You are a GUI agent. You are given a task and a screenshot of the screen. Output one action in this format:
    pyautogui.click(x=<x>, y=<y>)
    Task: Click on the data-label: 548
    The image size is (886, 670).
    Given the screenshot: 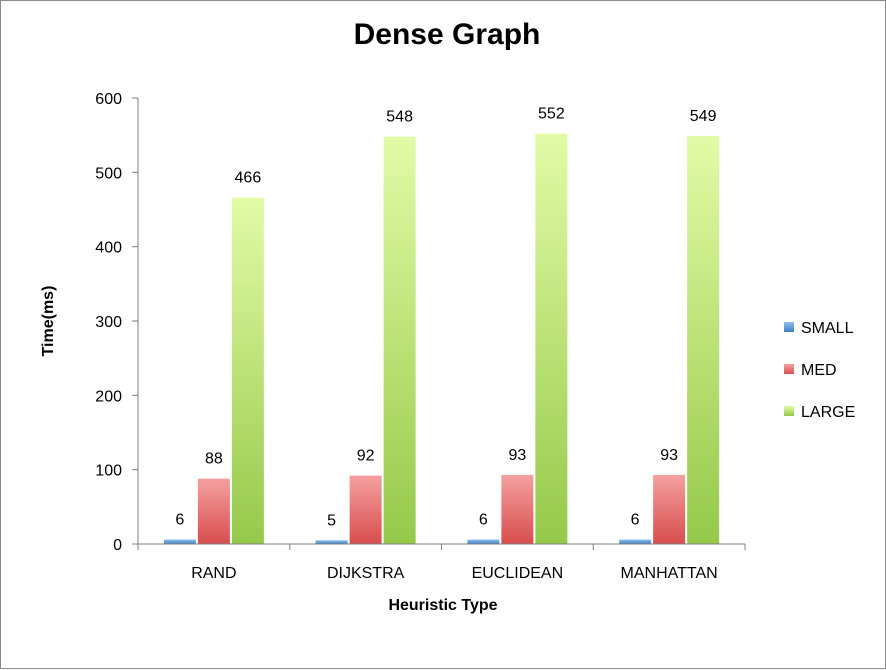 What is the action you would take?
    pyautogui.click(x=399, y=117)
    